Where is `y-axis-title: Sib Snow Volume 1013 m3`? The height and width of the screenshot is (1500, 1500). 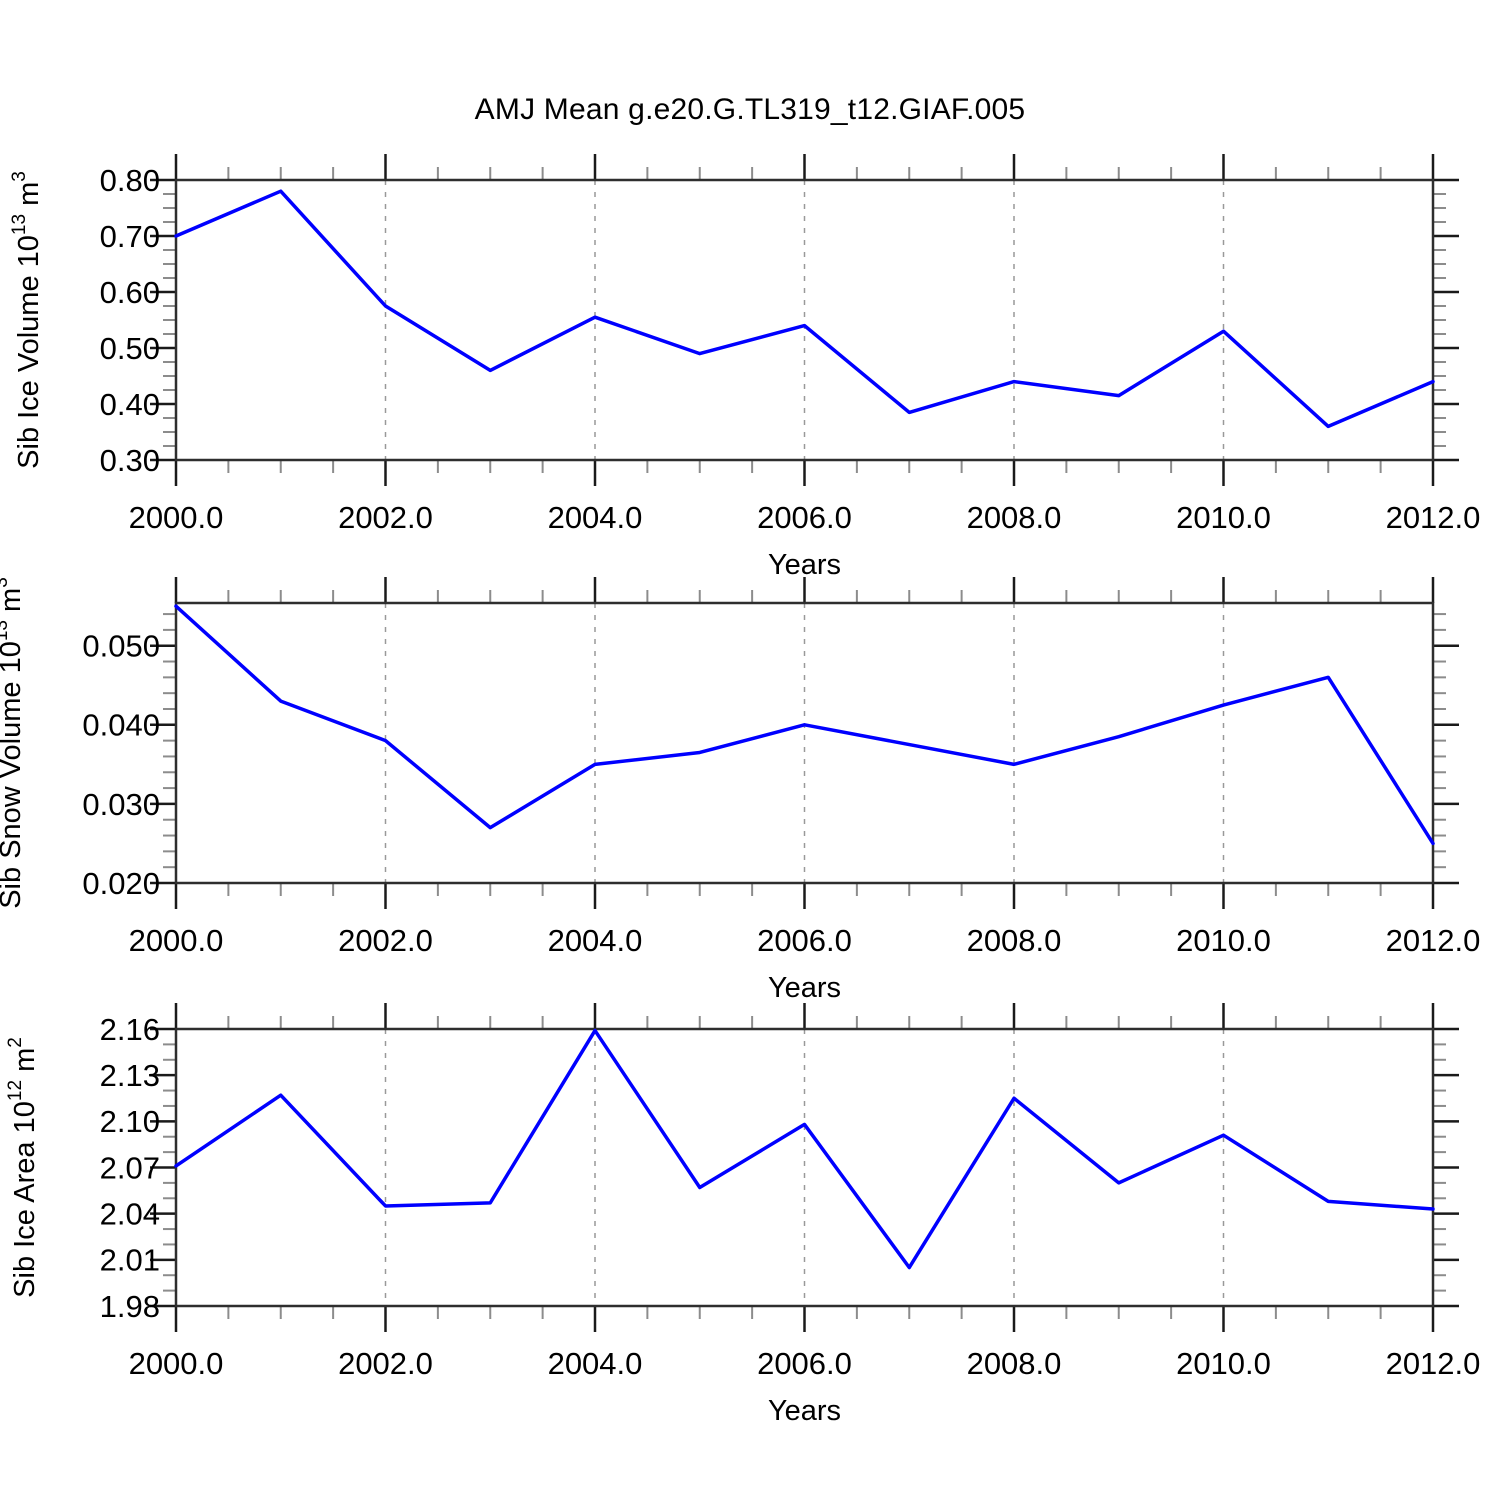
y-axis-title: Sib Snow Volume 1013 m3 is located at coordinates (13, 743).